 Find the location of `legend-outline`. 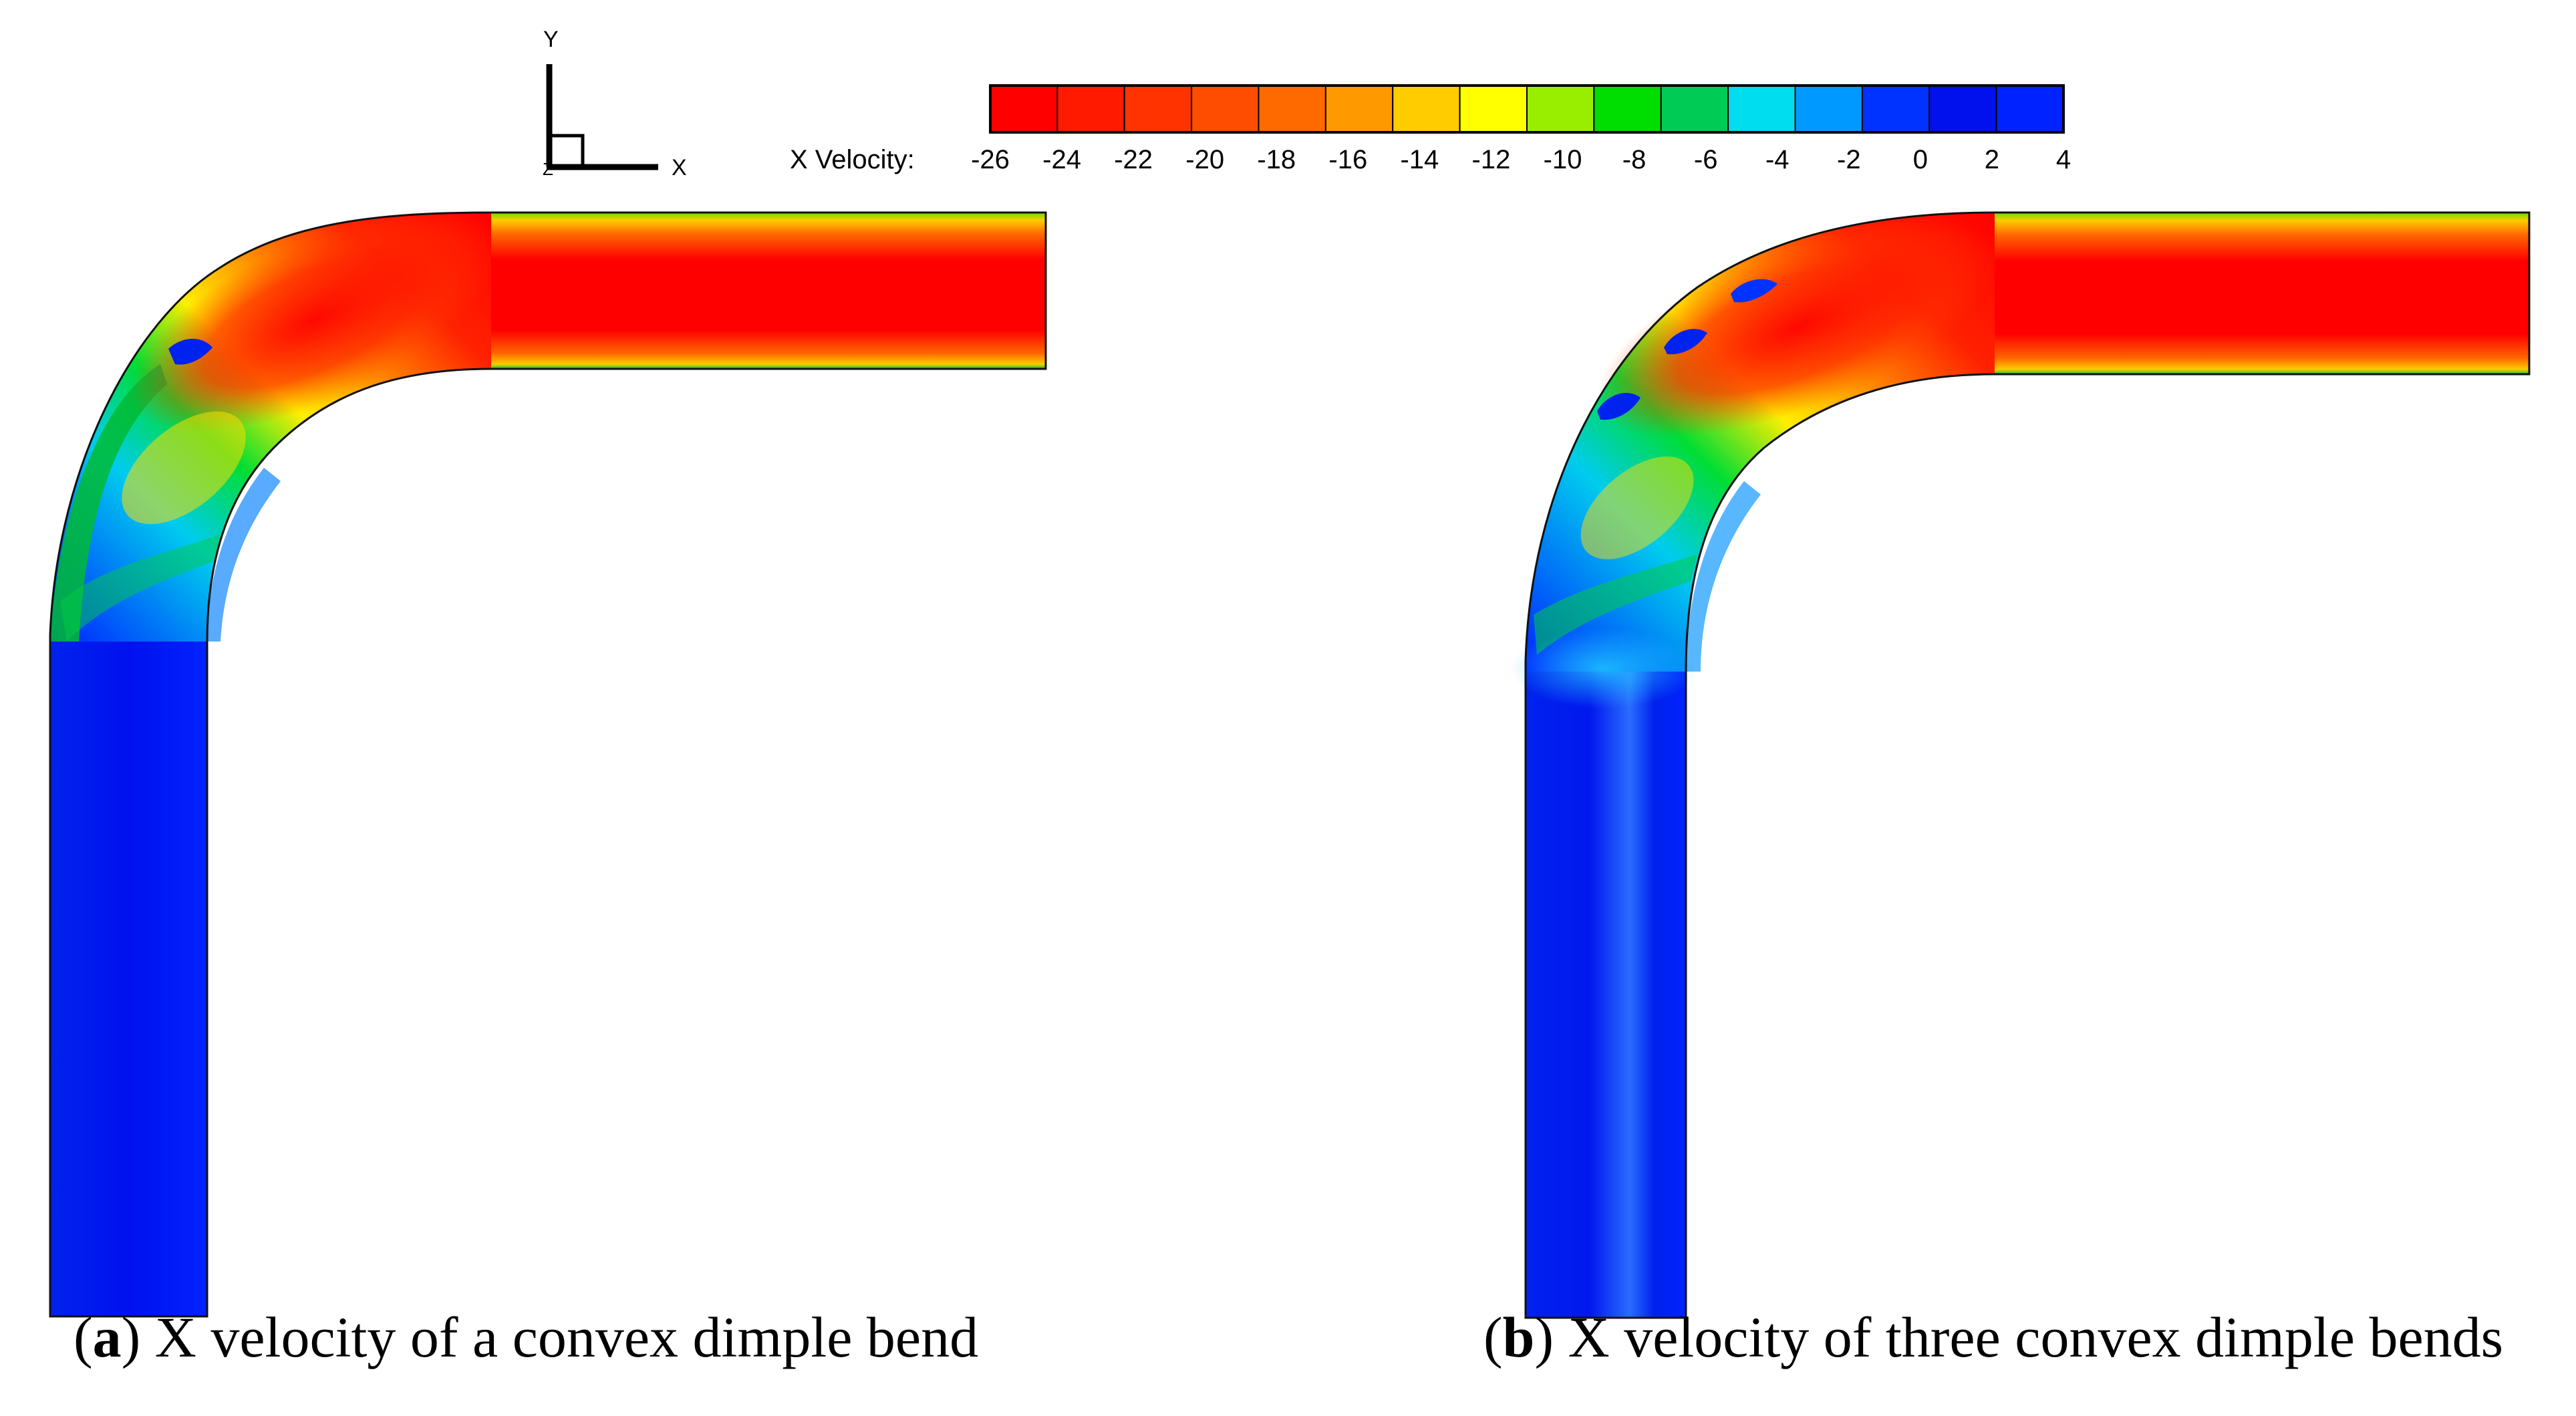

legend-outline is located at coordinates (1527, 109).